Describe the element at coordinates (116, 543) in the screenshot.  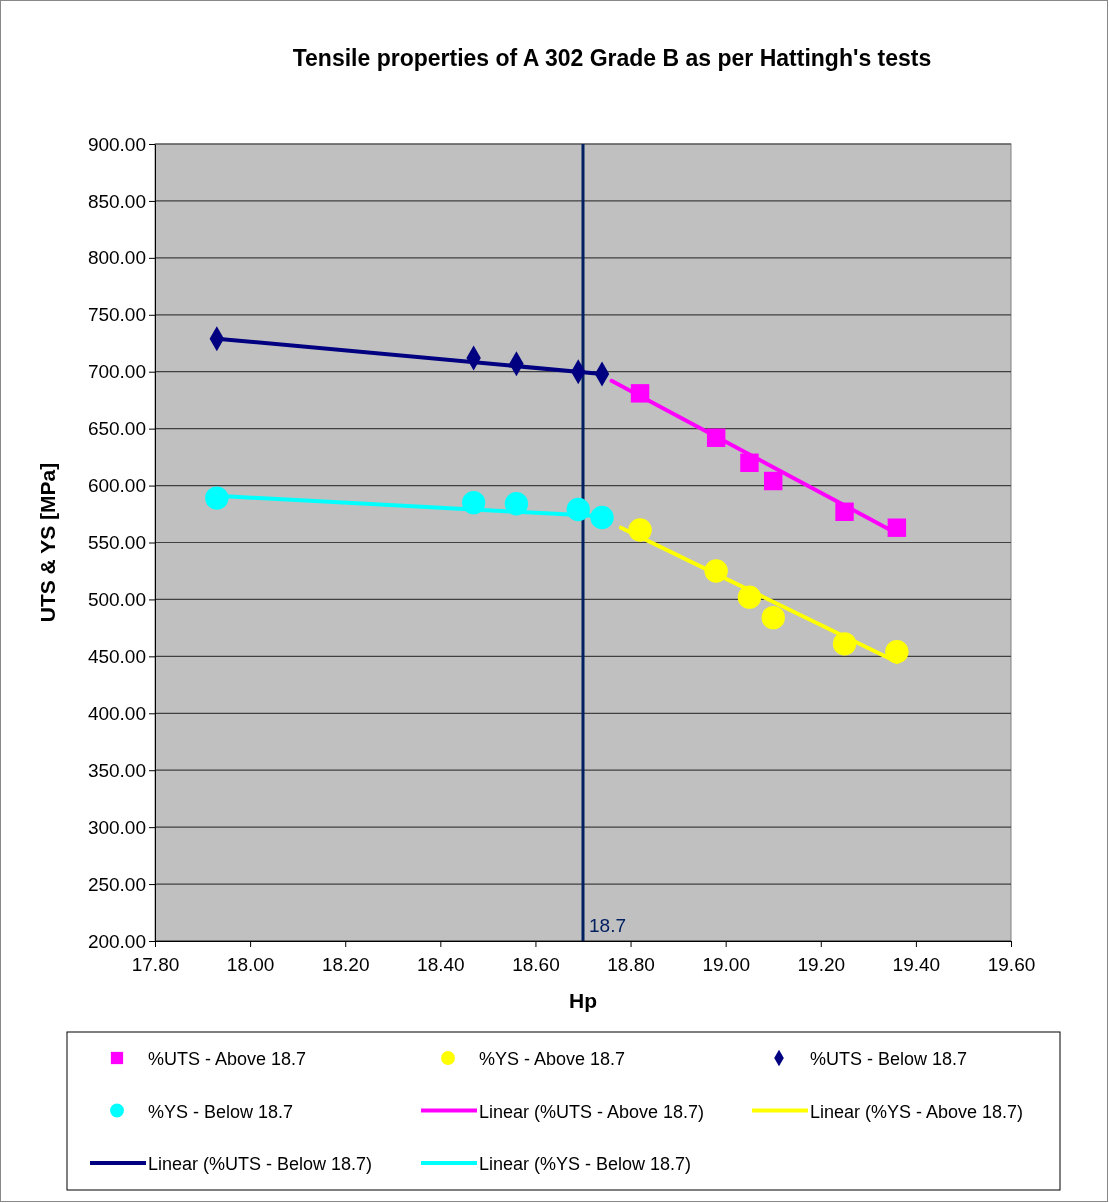
I see `y-tick-label: 550.00` at that location.